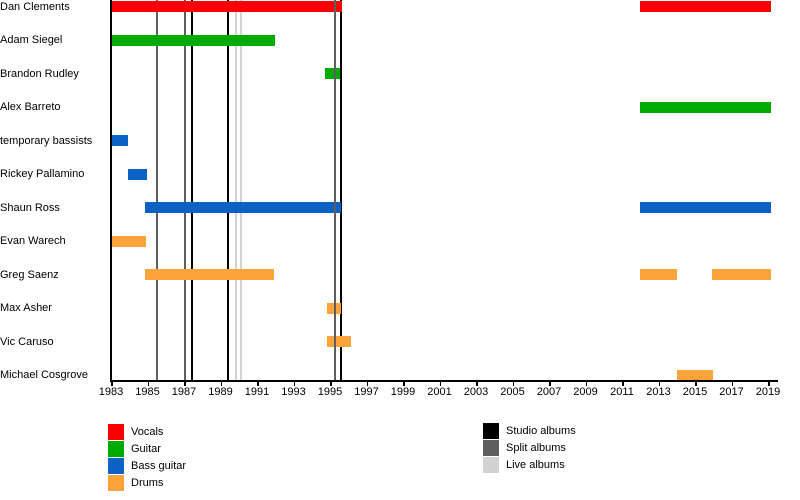 This screenshot has height=500, width=800. What do you see at coordinates (184, 392) in the screenshot?
I see `x-axis-year-label: 1987` at bounding box center [184, 392].